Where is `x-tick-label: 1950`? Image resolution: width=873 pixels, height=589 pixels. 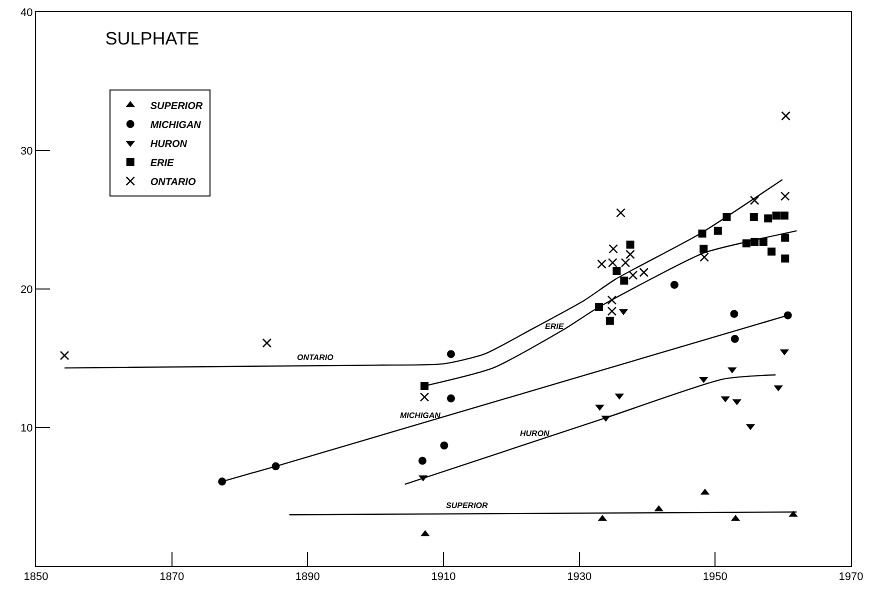
x-tick-label: 1950 is located at coordinates (715, 577).